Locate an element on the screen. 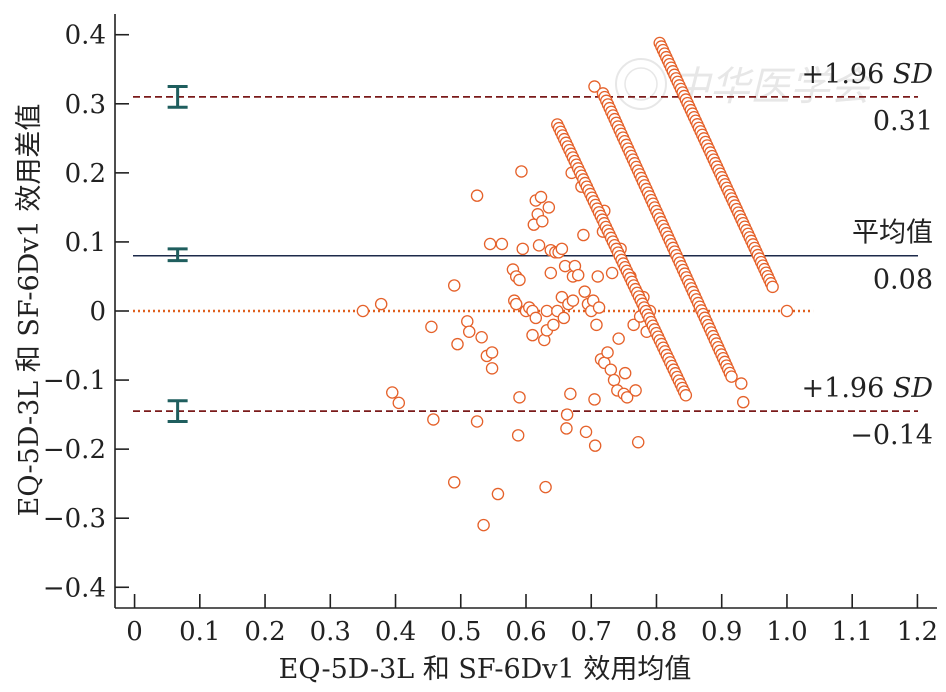  x-axis-title: EQ-5D-3L 和 SF-6Dv1 效用均值 is located at coordinates (485, 669).